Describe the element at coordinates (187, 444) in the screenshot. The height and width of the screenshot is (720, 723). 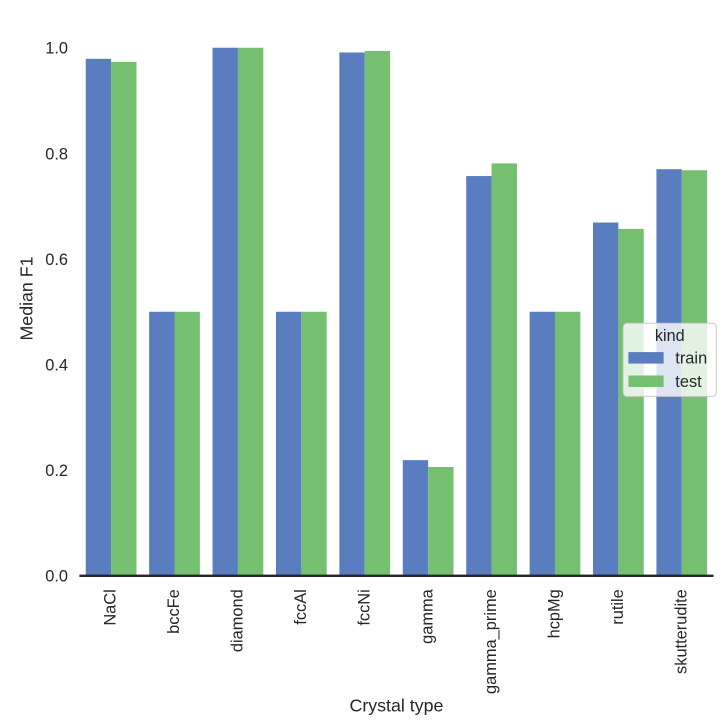
I see `bar-test-bccFe` at that location.